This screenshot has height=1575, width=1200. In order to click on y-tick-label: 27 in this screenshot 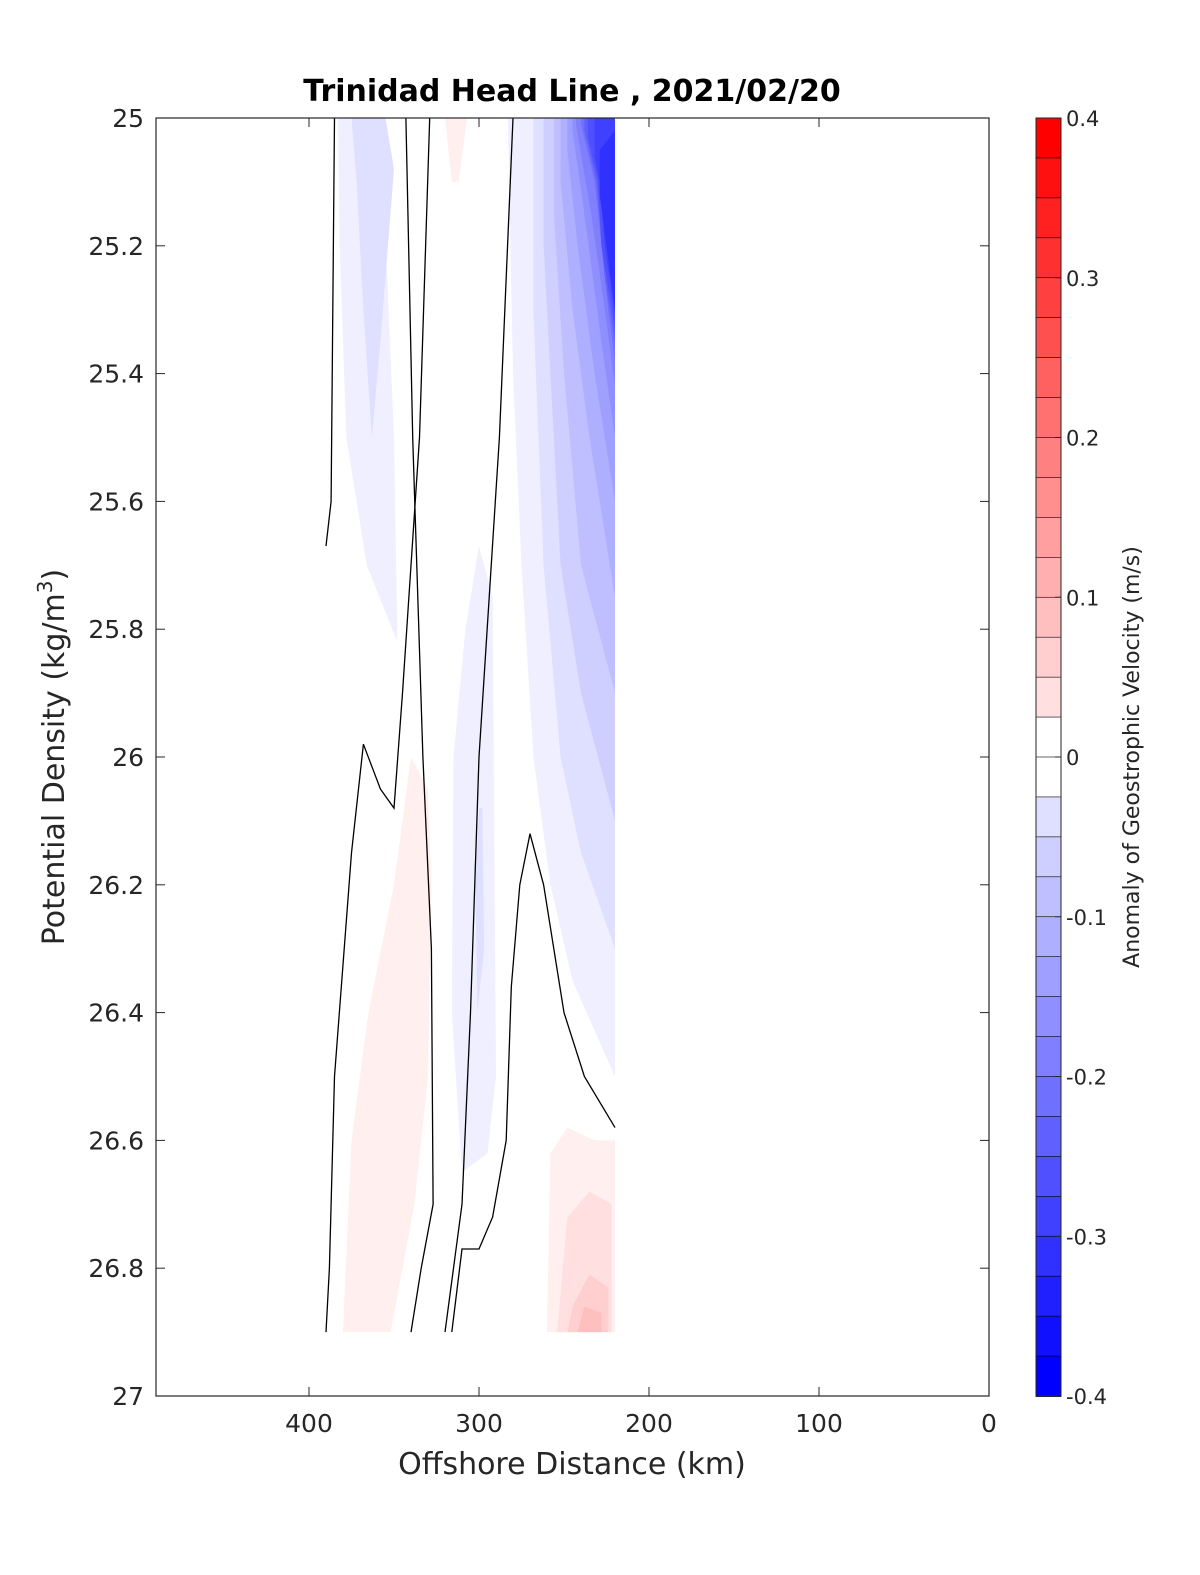, I will do `click(128, 1396)`.